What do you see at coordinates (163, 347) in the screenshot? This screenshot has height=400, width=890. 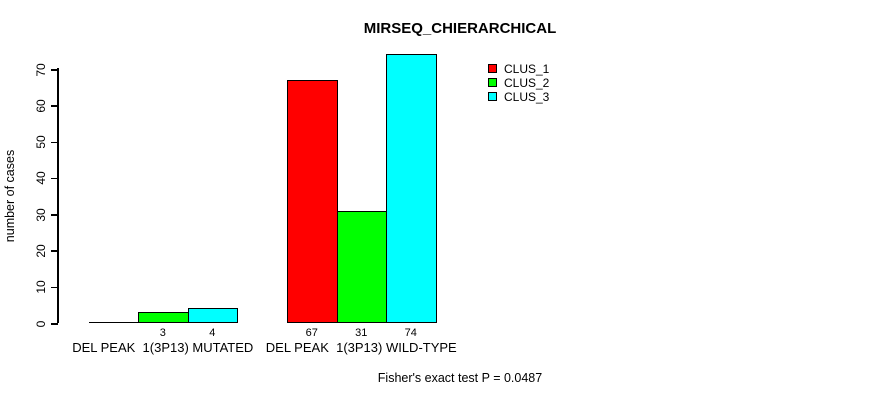 I see `category-label: DEL PEAK 1(3P13) MUTATED` at bounding box center [163, 347].